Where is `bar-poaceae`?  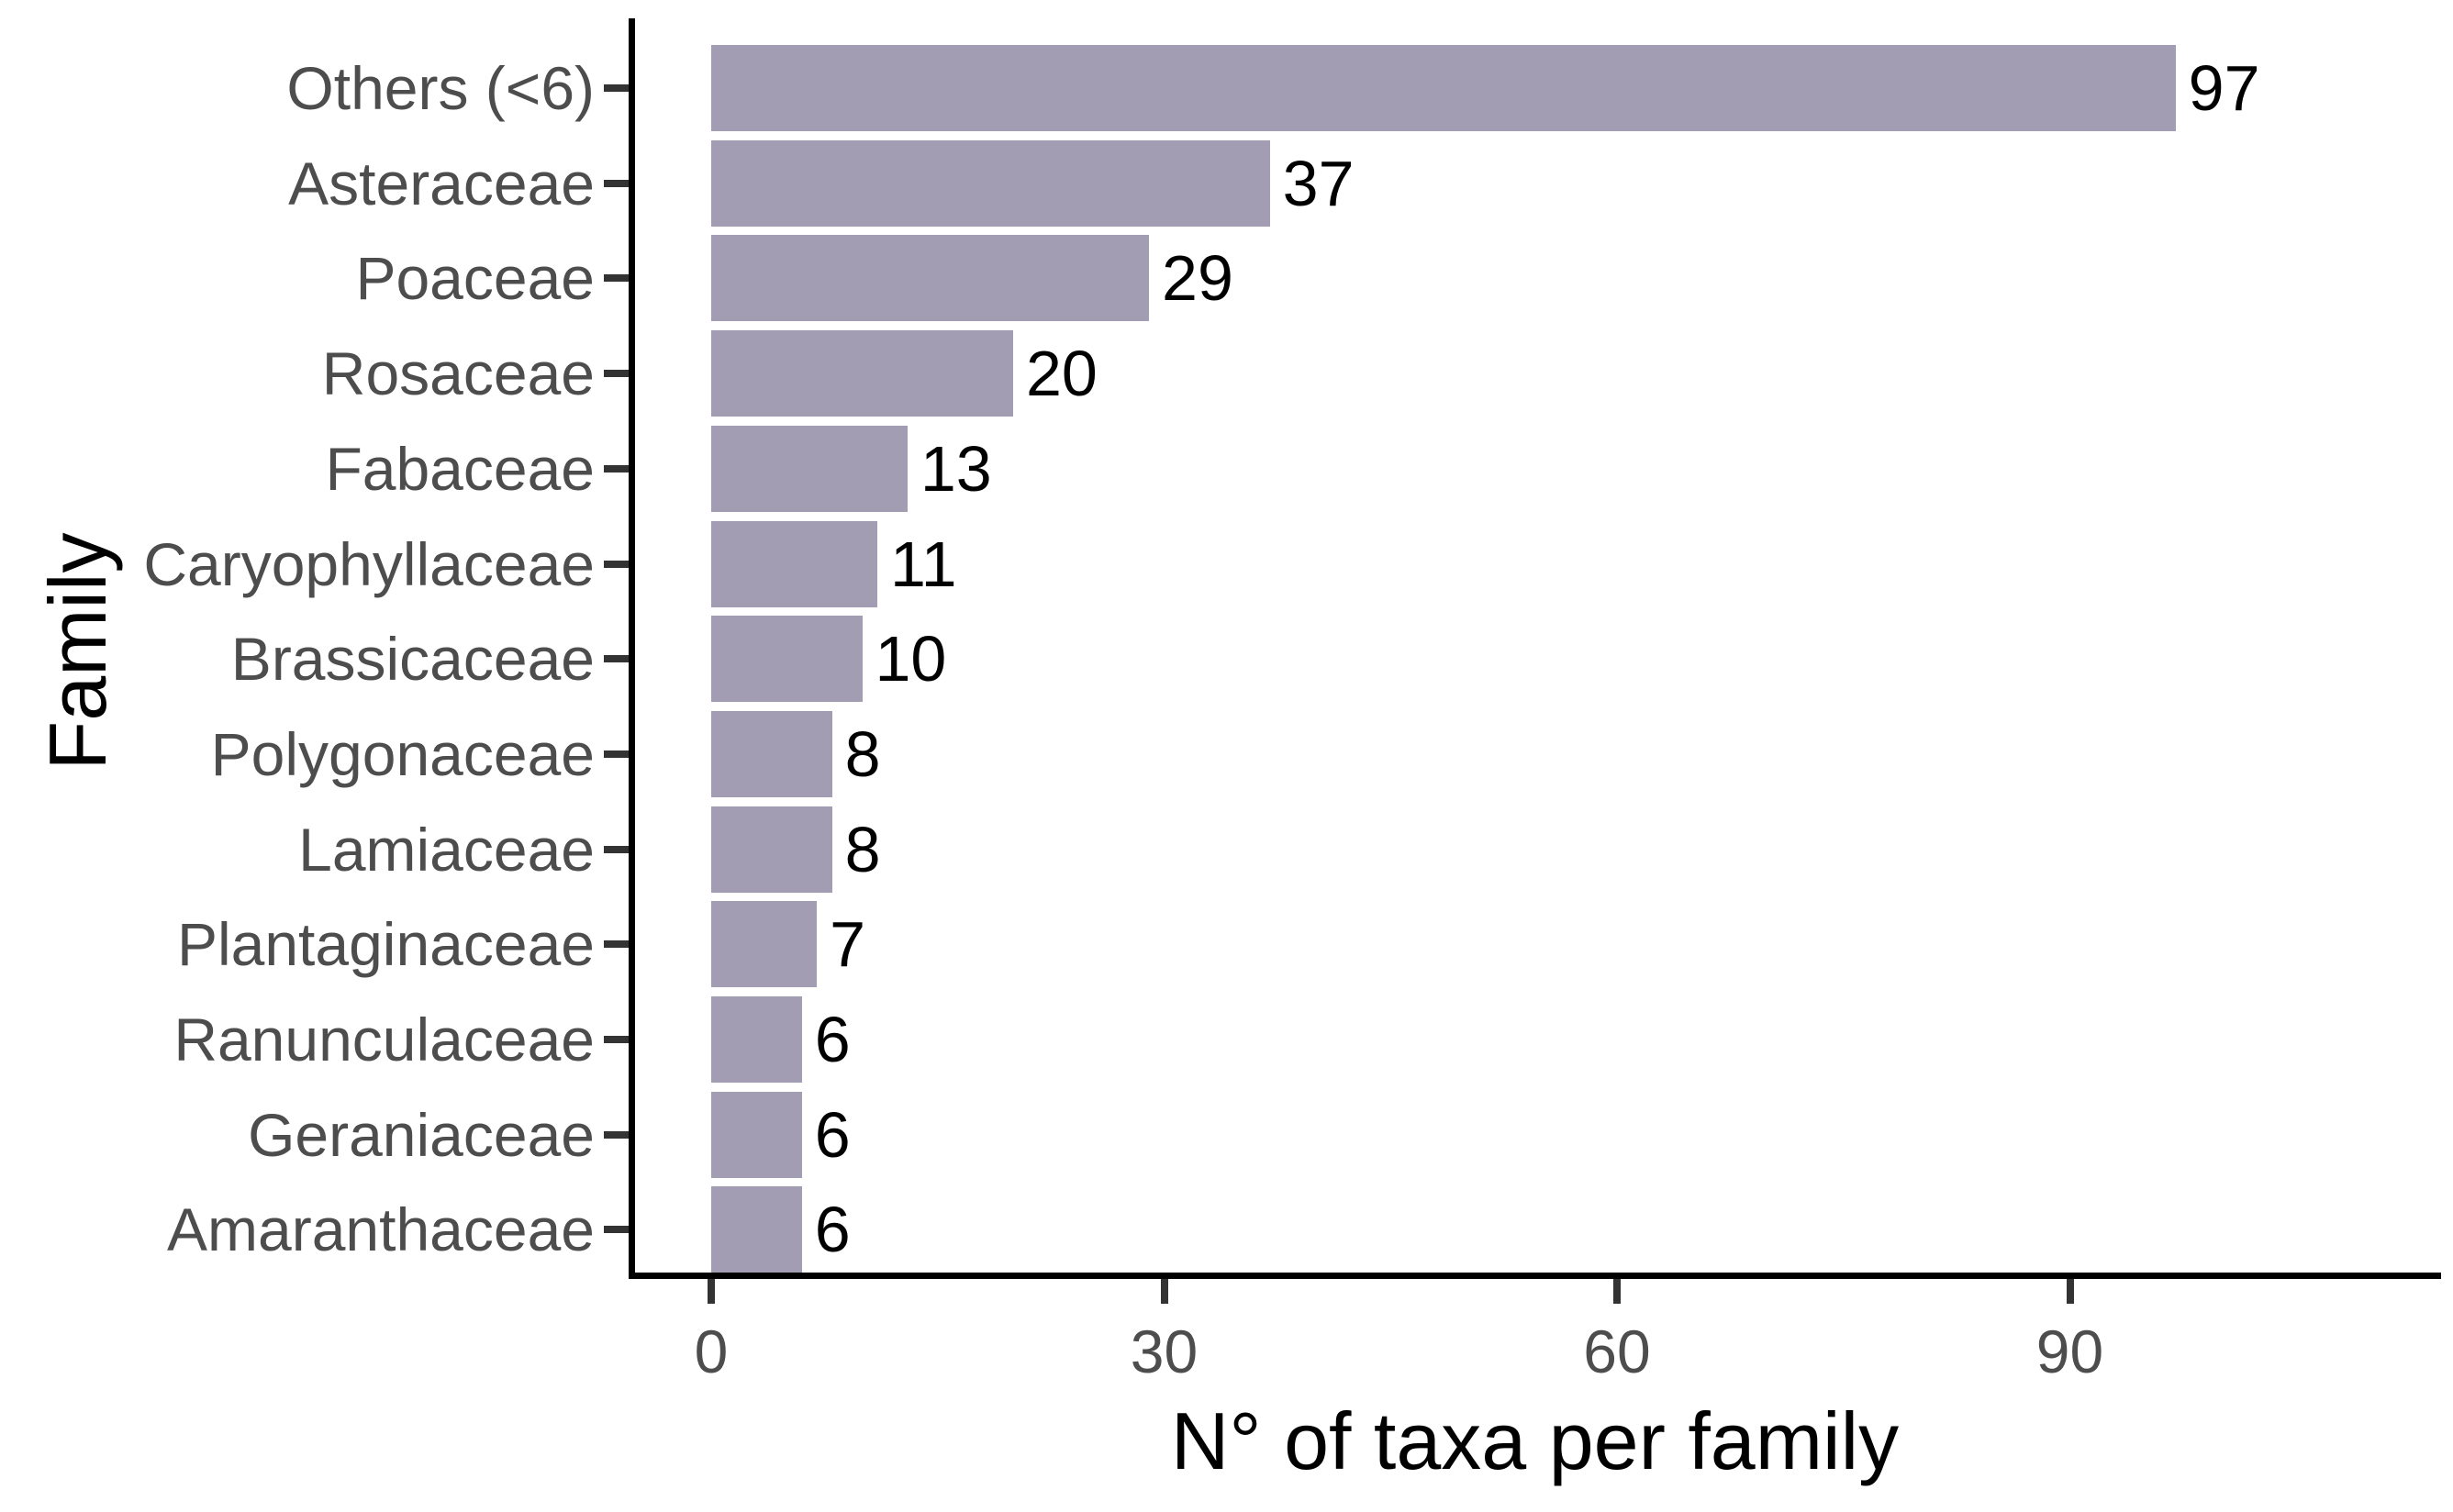
bar-poaceae is located at coordinates (930, 278).